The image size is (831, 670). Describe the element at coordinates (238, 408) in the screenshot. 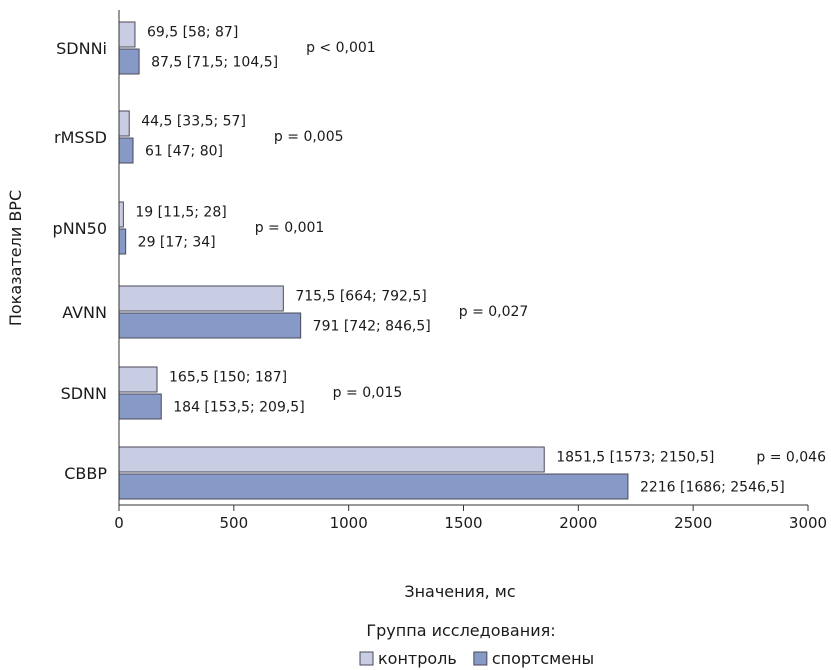

I see `data-label-athletes: 184 [153,5; 209,5]` at that location.